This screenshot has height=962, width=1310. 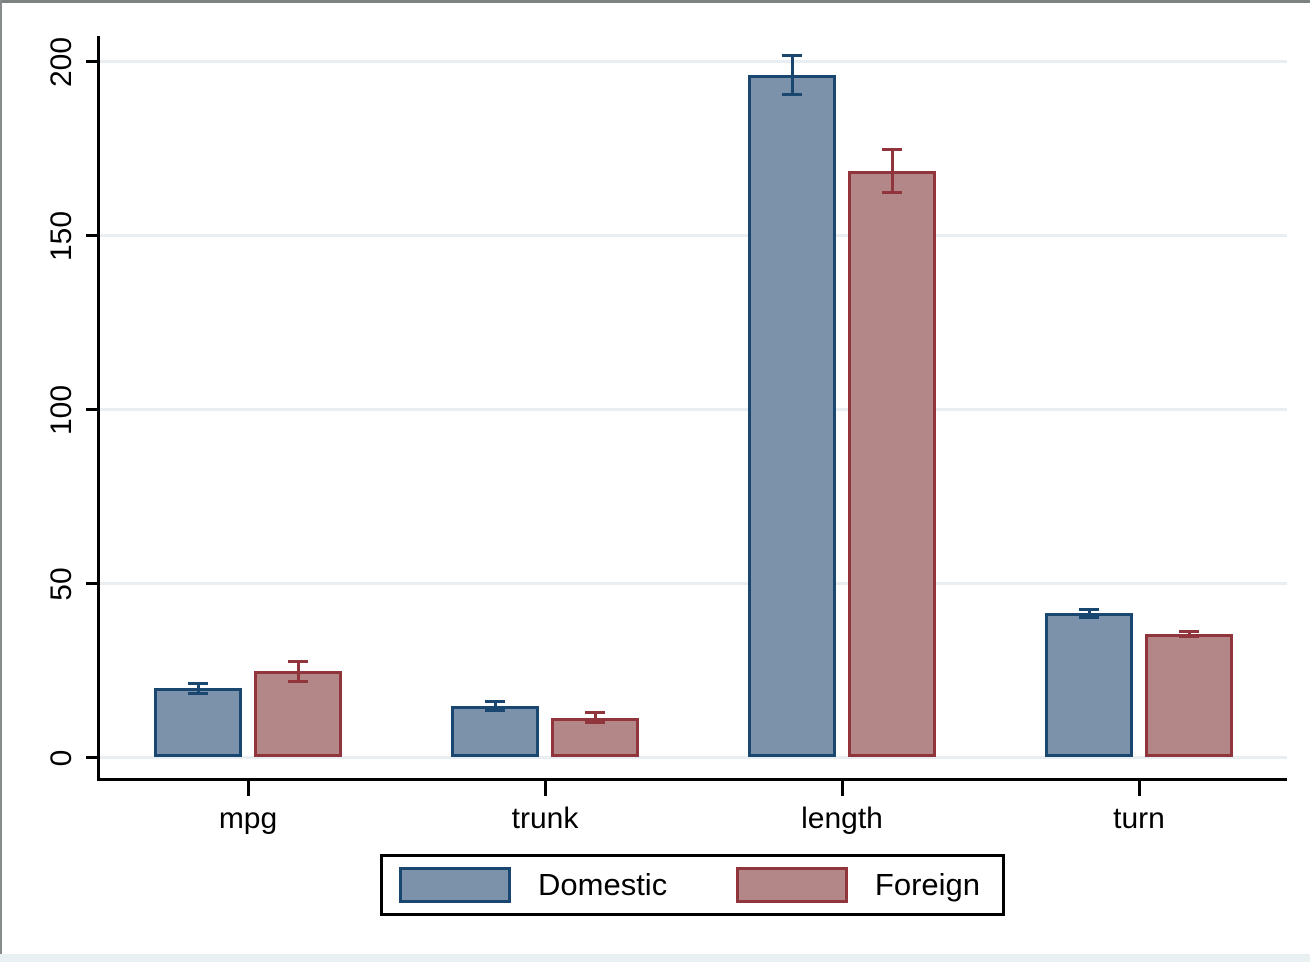 I want to click on error-bar-cap-top-foreign-turn, so click(x=1189, y=632).